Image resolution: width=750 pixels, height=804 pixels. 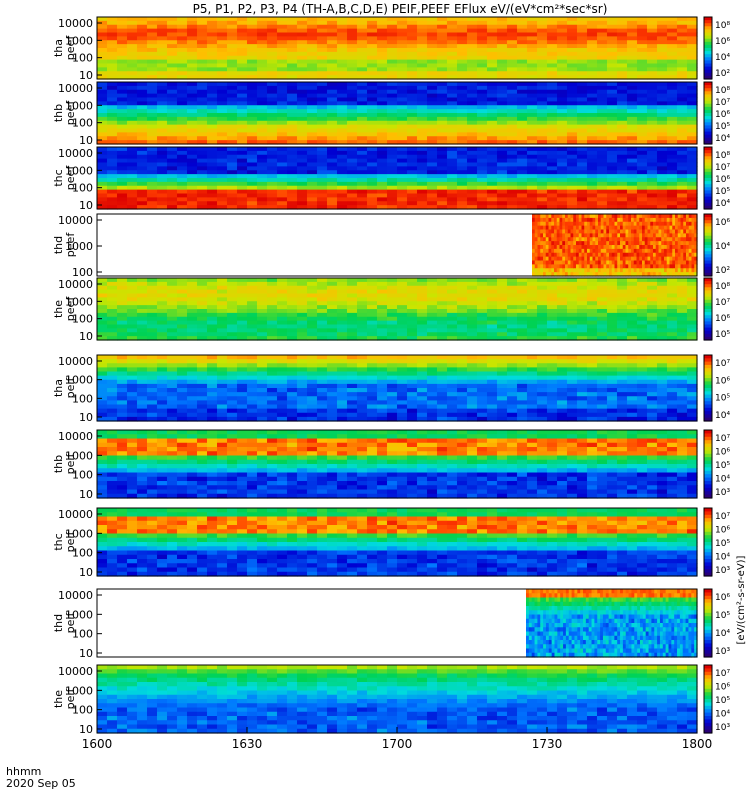 I want to click on y-tick-label: 10000, so click(x=75, y=153).